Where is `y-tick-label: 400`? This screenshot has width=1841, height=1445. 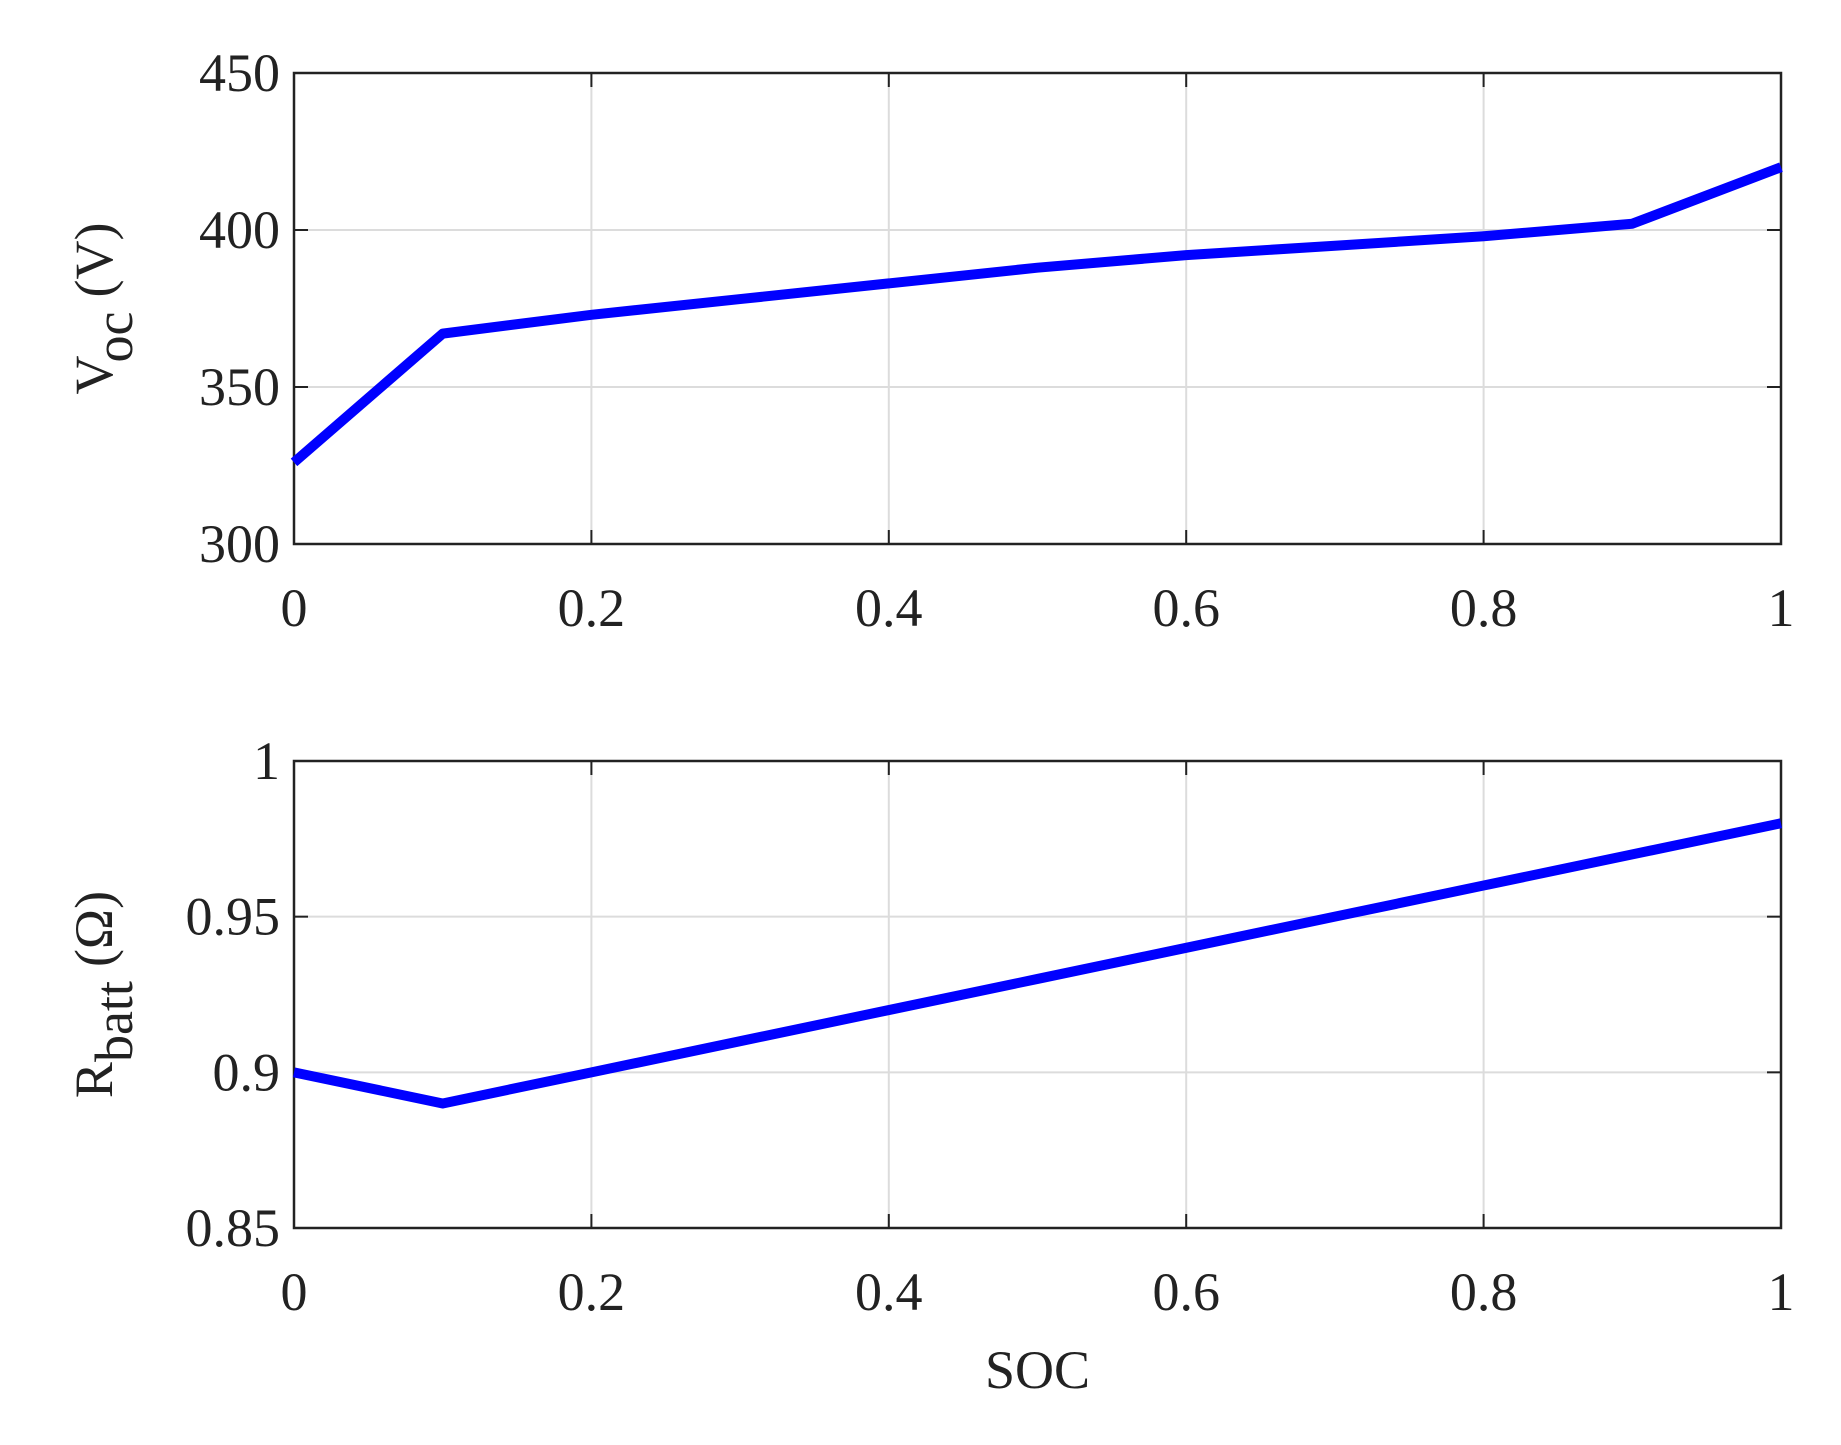
y-tick-label: 400 is located at coordinates (239, 230).